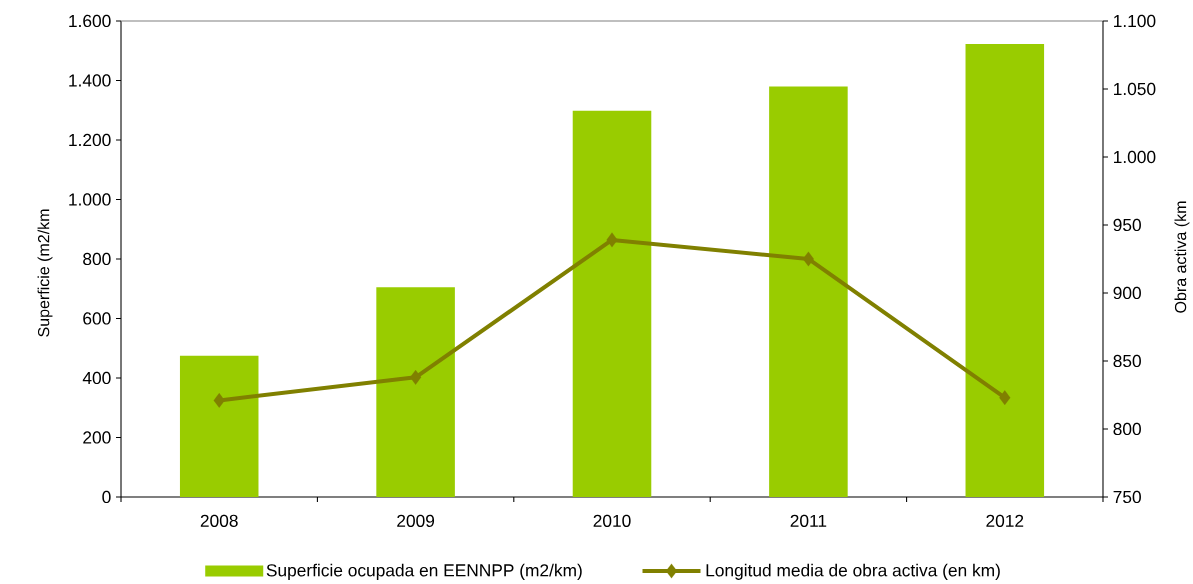 The image size is (1193, 584). What do you see at coordinates (219, 520) in the screenshot?
I see `x-tick-label: 2008` at bounding box center [219, 520].